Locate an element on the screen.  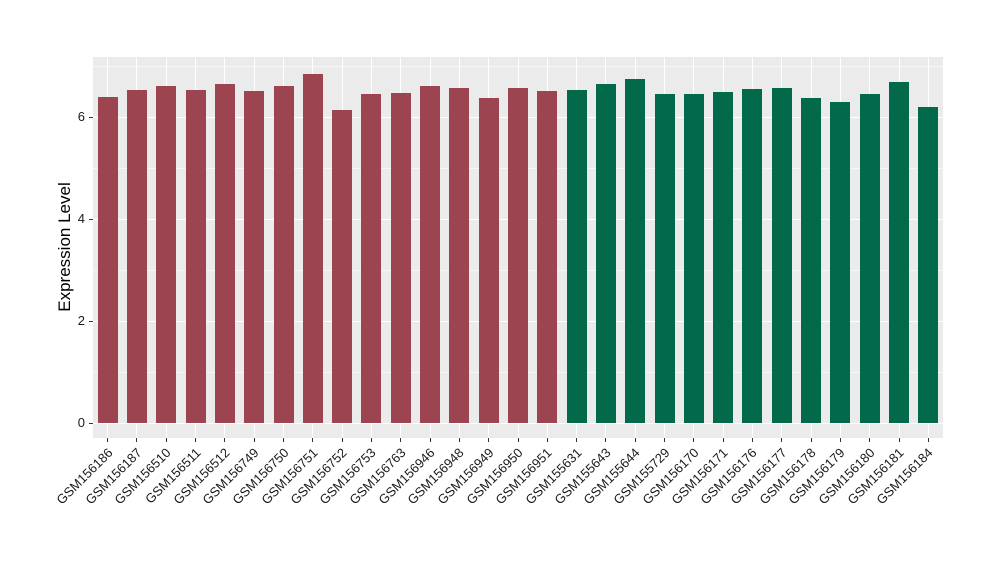
y-tick-label: 6 is located at coordinates (81, 116).